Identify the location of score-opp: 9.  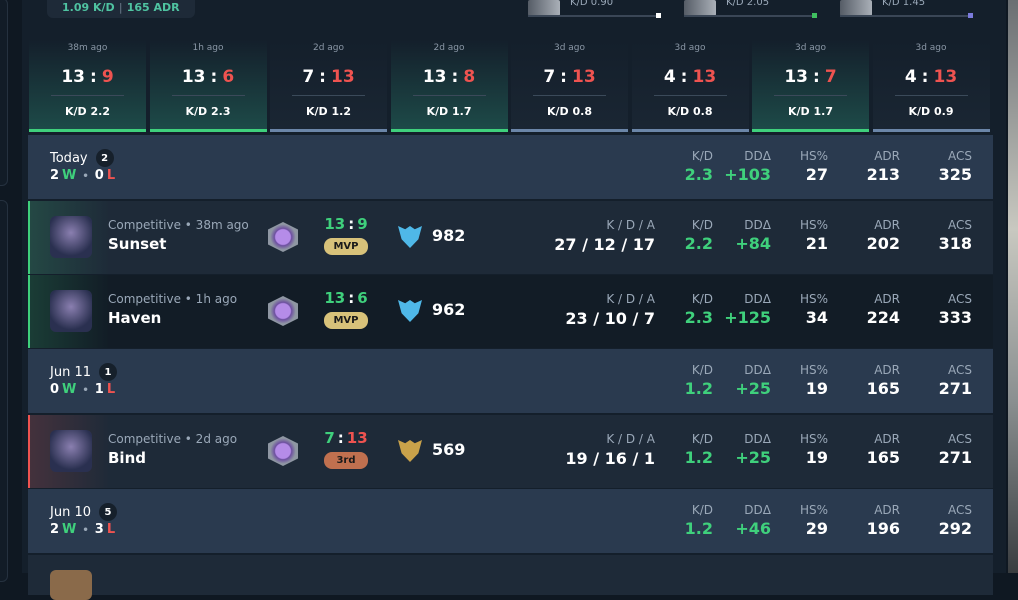
(362, 224).